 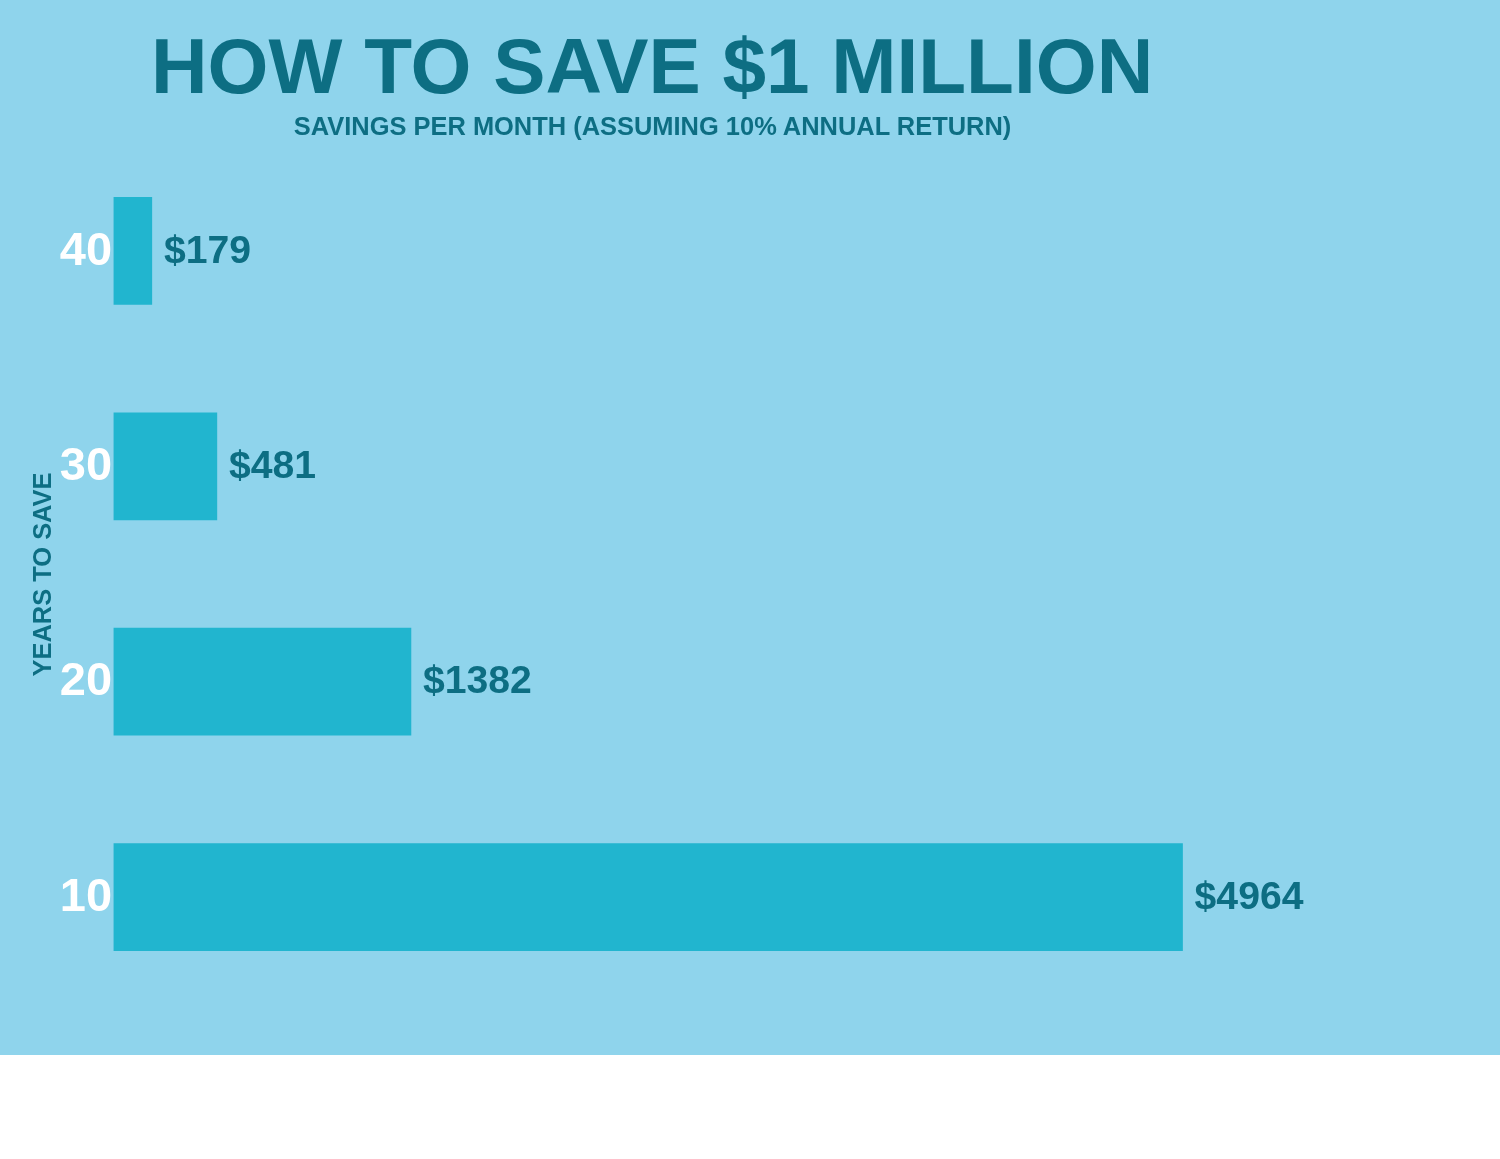 I want to click on data-label: $179, so click(x=207, y=249).